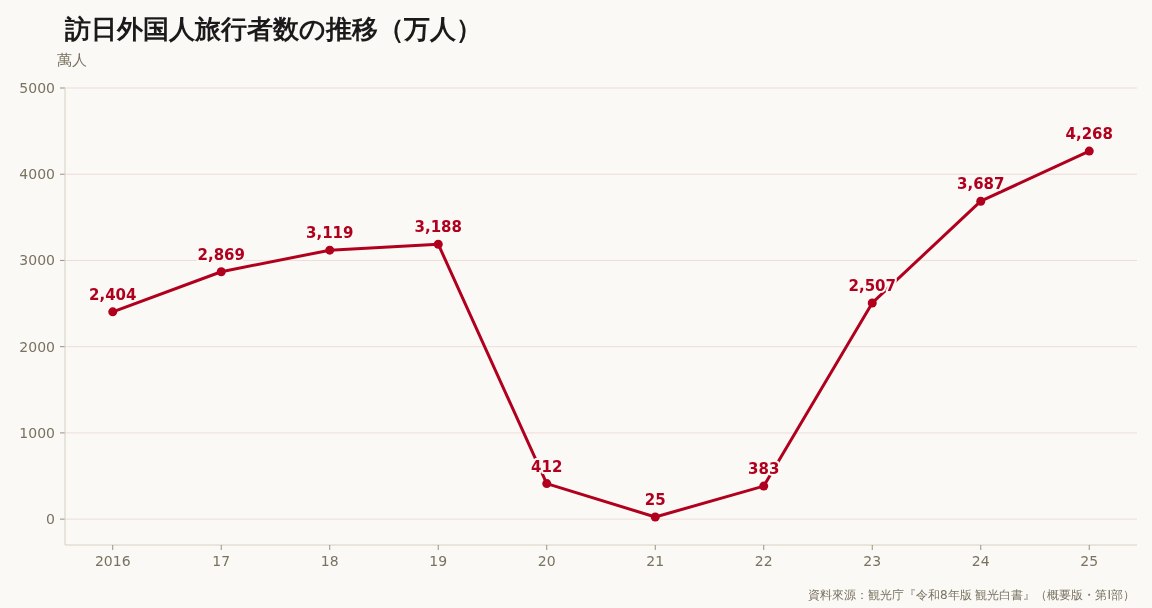 The width and height of the screenshot is (1152, 608). I want to click on y-tick-label: 5000, so click(37, 88).